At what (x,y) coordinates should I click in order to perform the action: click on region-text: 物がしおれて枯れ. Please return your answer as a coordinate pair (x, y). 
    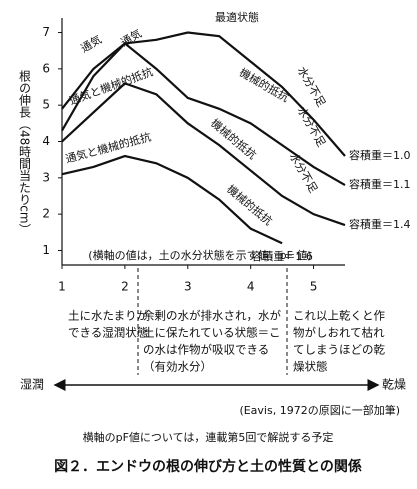
    Looking at the image, I should click on (339, 333).